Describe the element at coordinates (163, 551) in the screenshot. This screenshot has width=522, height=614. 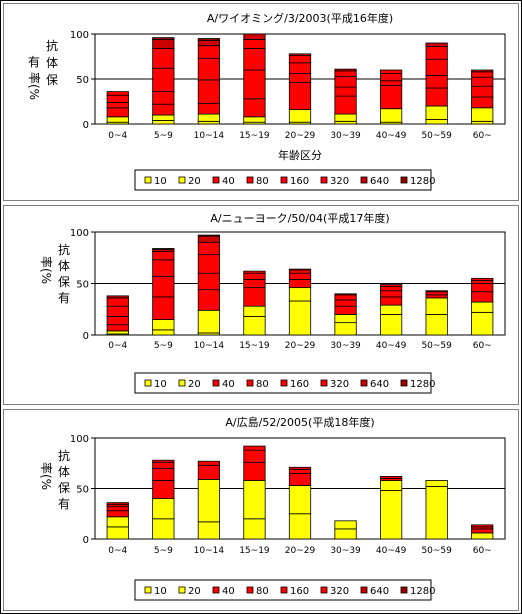
I see `x-tick-label: 5~9` at that location.